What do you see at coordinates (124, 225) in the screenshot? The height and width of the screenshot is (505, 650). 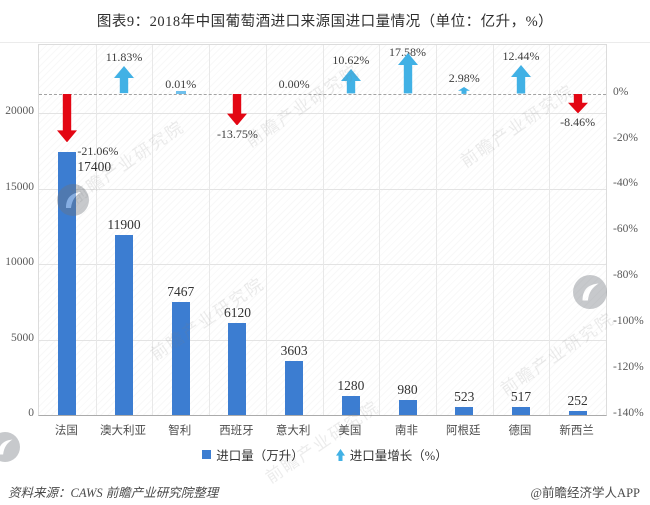 I see `bar-value-label: 11900` at bounding box center [124, 225].